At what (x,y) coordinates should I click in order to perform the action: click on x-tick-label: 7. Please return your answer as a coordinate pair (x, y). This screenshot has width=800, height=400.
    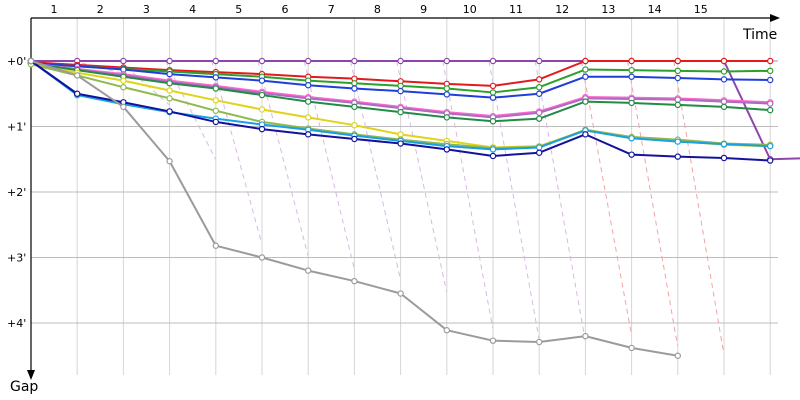
    Looking at the image, I should click on (331, 9).